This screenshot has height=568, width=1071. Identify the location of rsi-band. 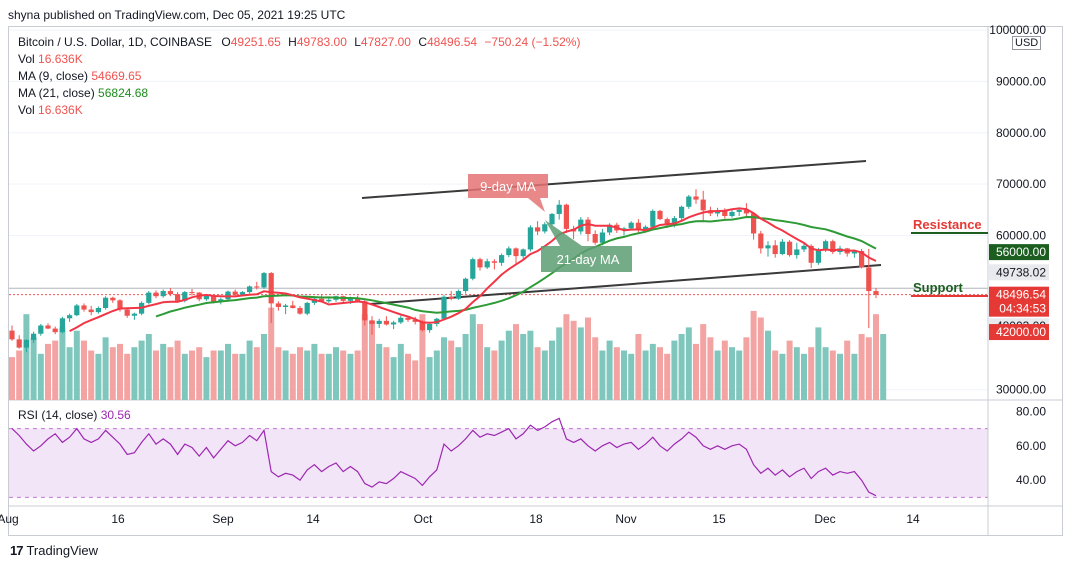
(498, 463).